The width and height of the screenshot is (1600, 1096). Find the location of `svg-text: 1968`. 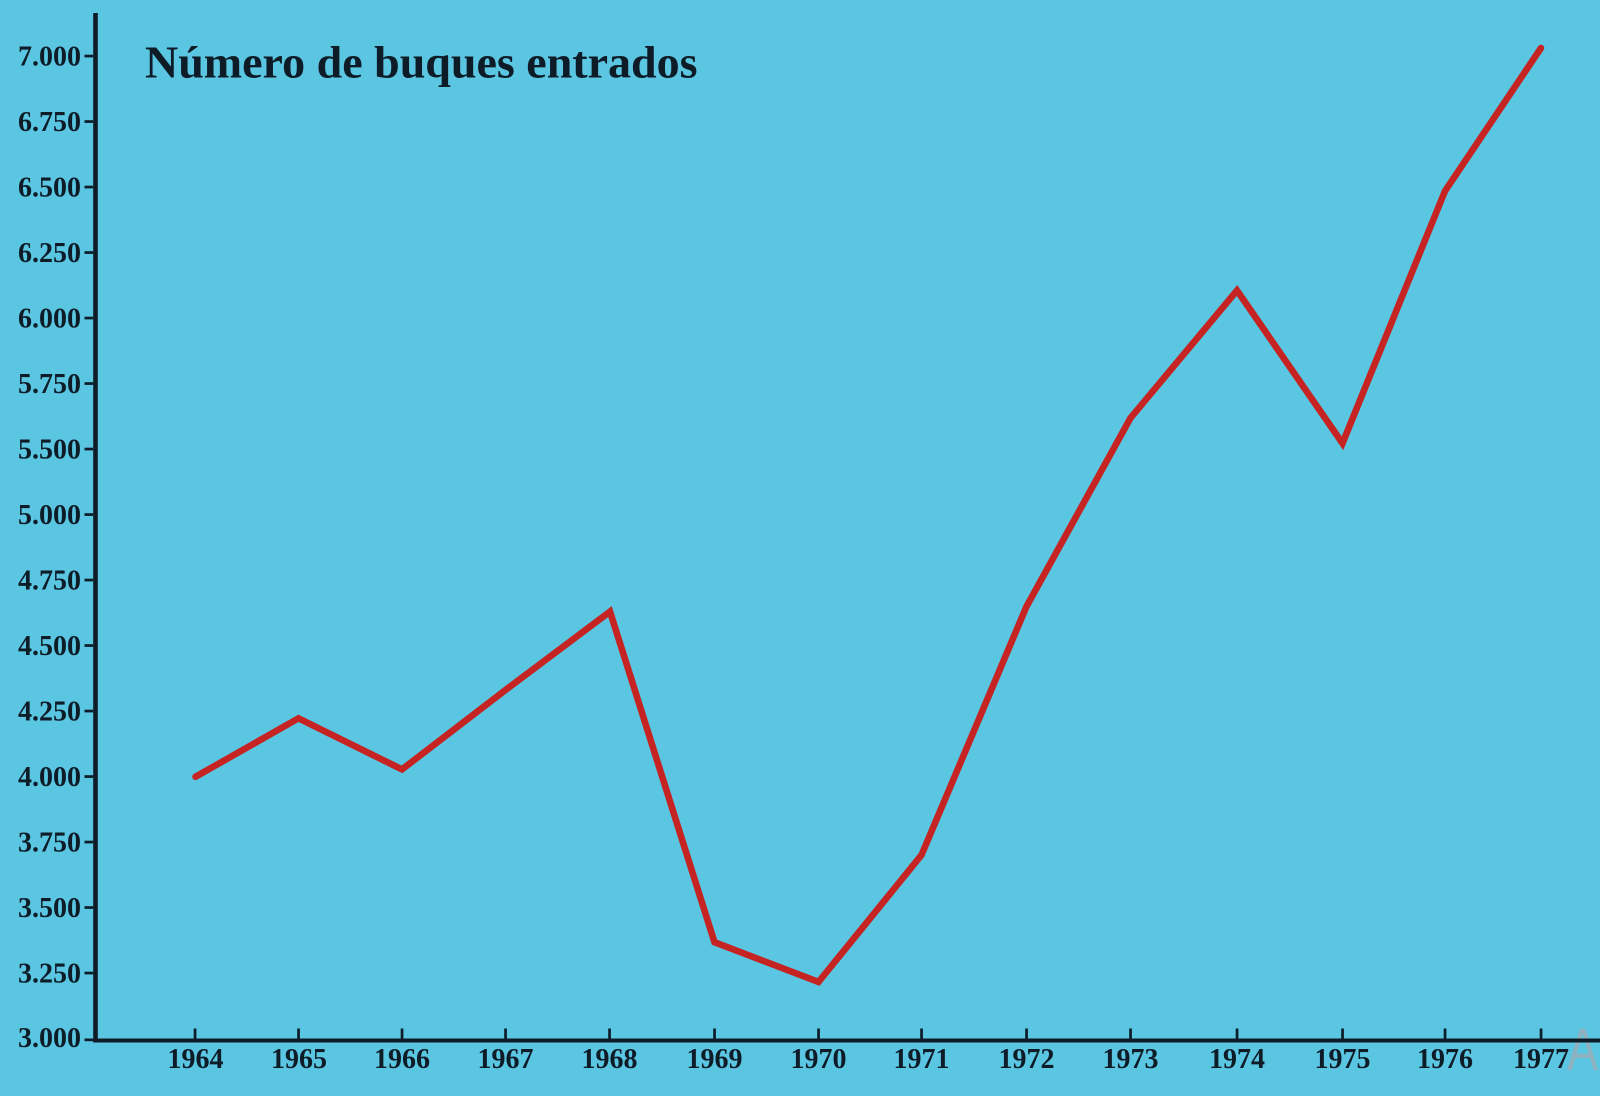

svg-text: 1968 is located at coordinates (610, 1059).